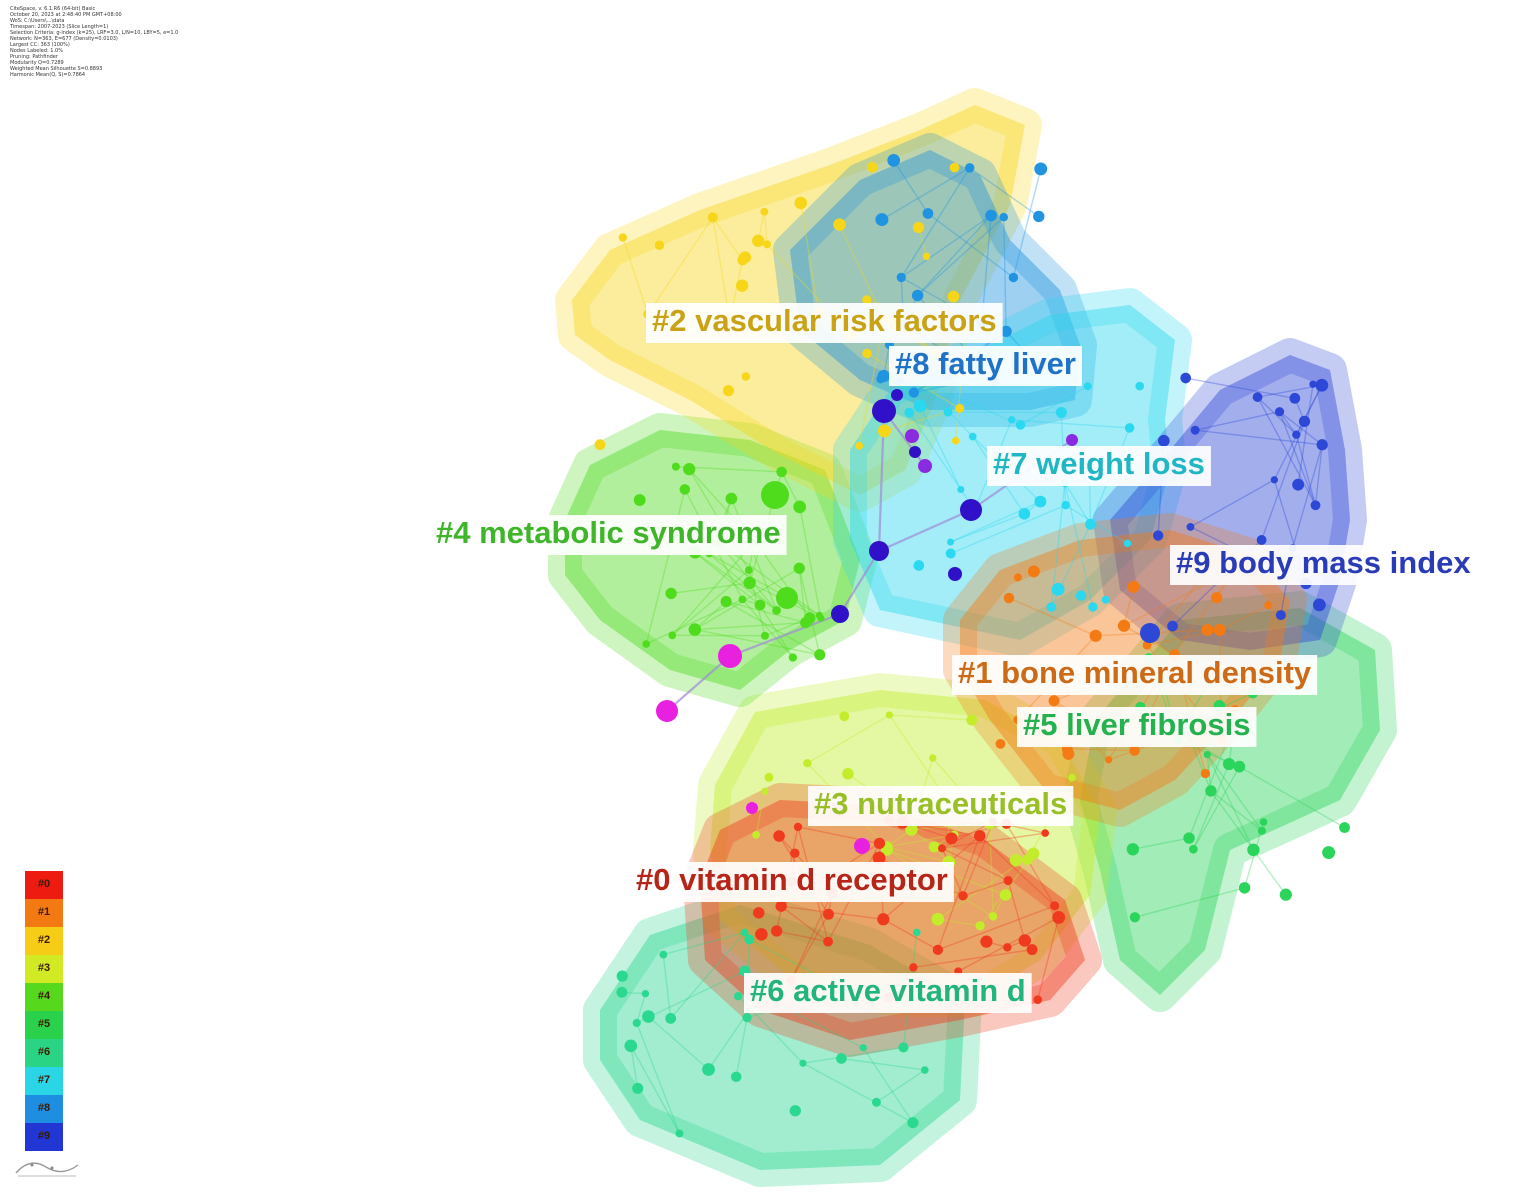  Describe the element at coordinates (1135, 672) in the screenshot. I see `cluster-label-text: #1 bone mineral density` at that location.